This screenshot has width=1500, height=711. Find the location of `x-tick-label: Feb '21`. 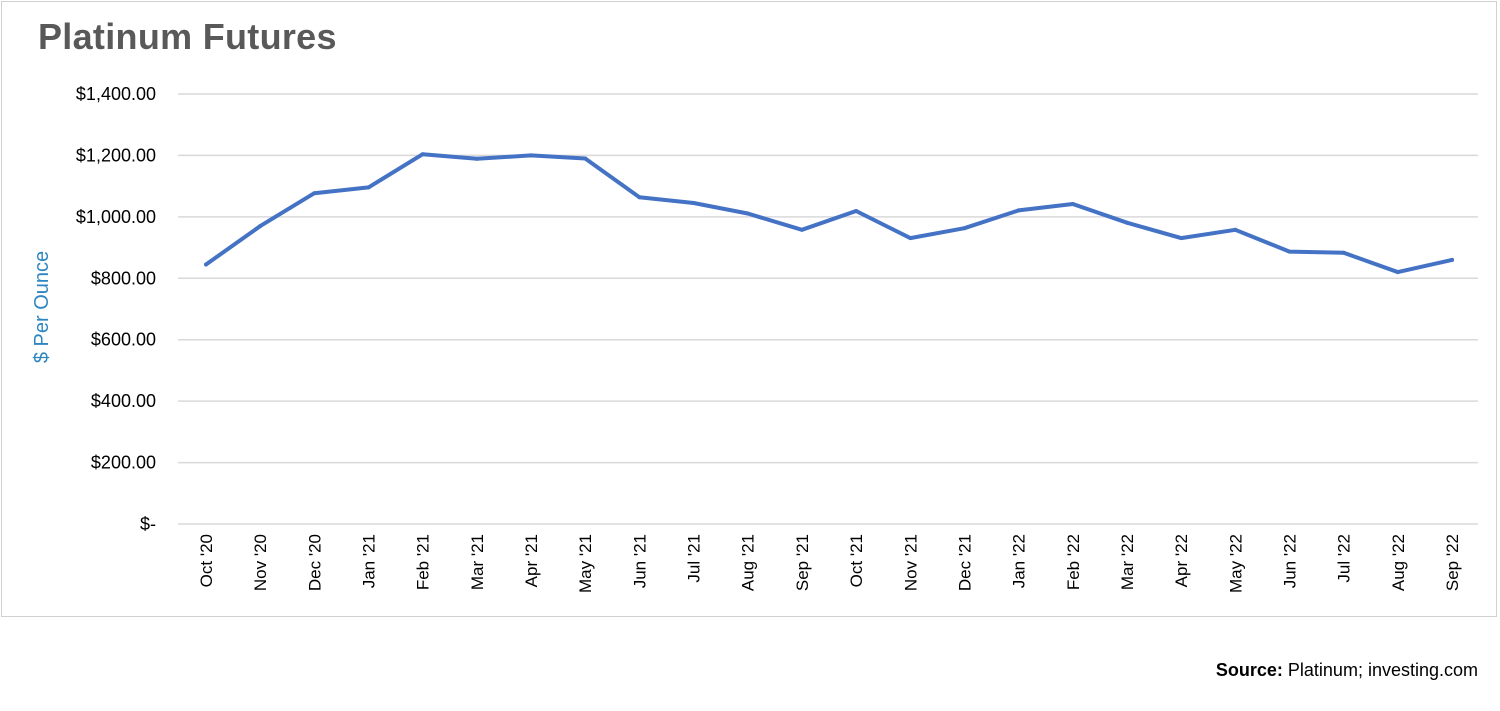

x-tick-label: Feb '21 is located at coordinates (423, 562).